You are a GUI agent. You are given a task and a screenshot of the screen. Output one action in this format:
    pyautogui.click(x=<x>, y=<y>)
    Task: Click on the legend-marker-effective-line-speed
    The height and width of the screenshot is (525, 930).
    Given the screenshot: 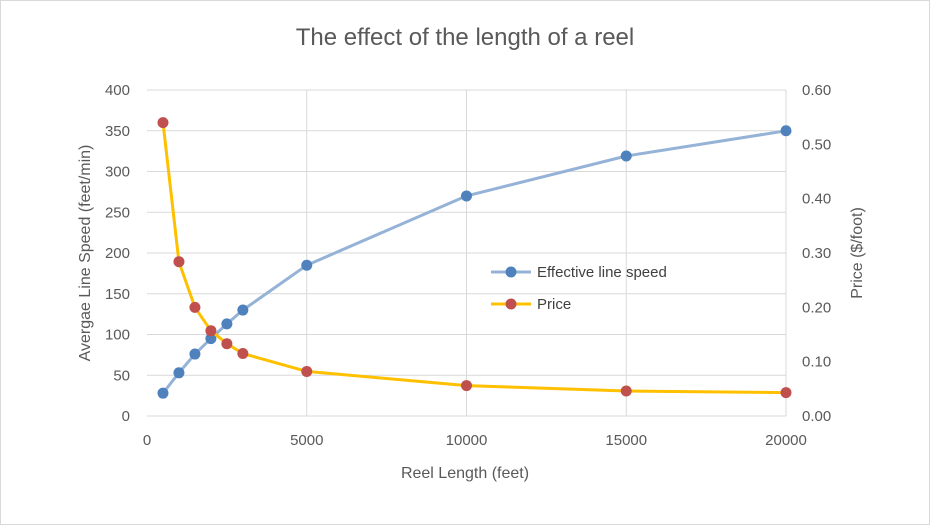 What is the action you would take?
    pyautogui.click(x=511, y=272)
    